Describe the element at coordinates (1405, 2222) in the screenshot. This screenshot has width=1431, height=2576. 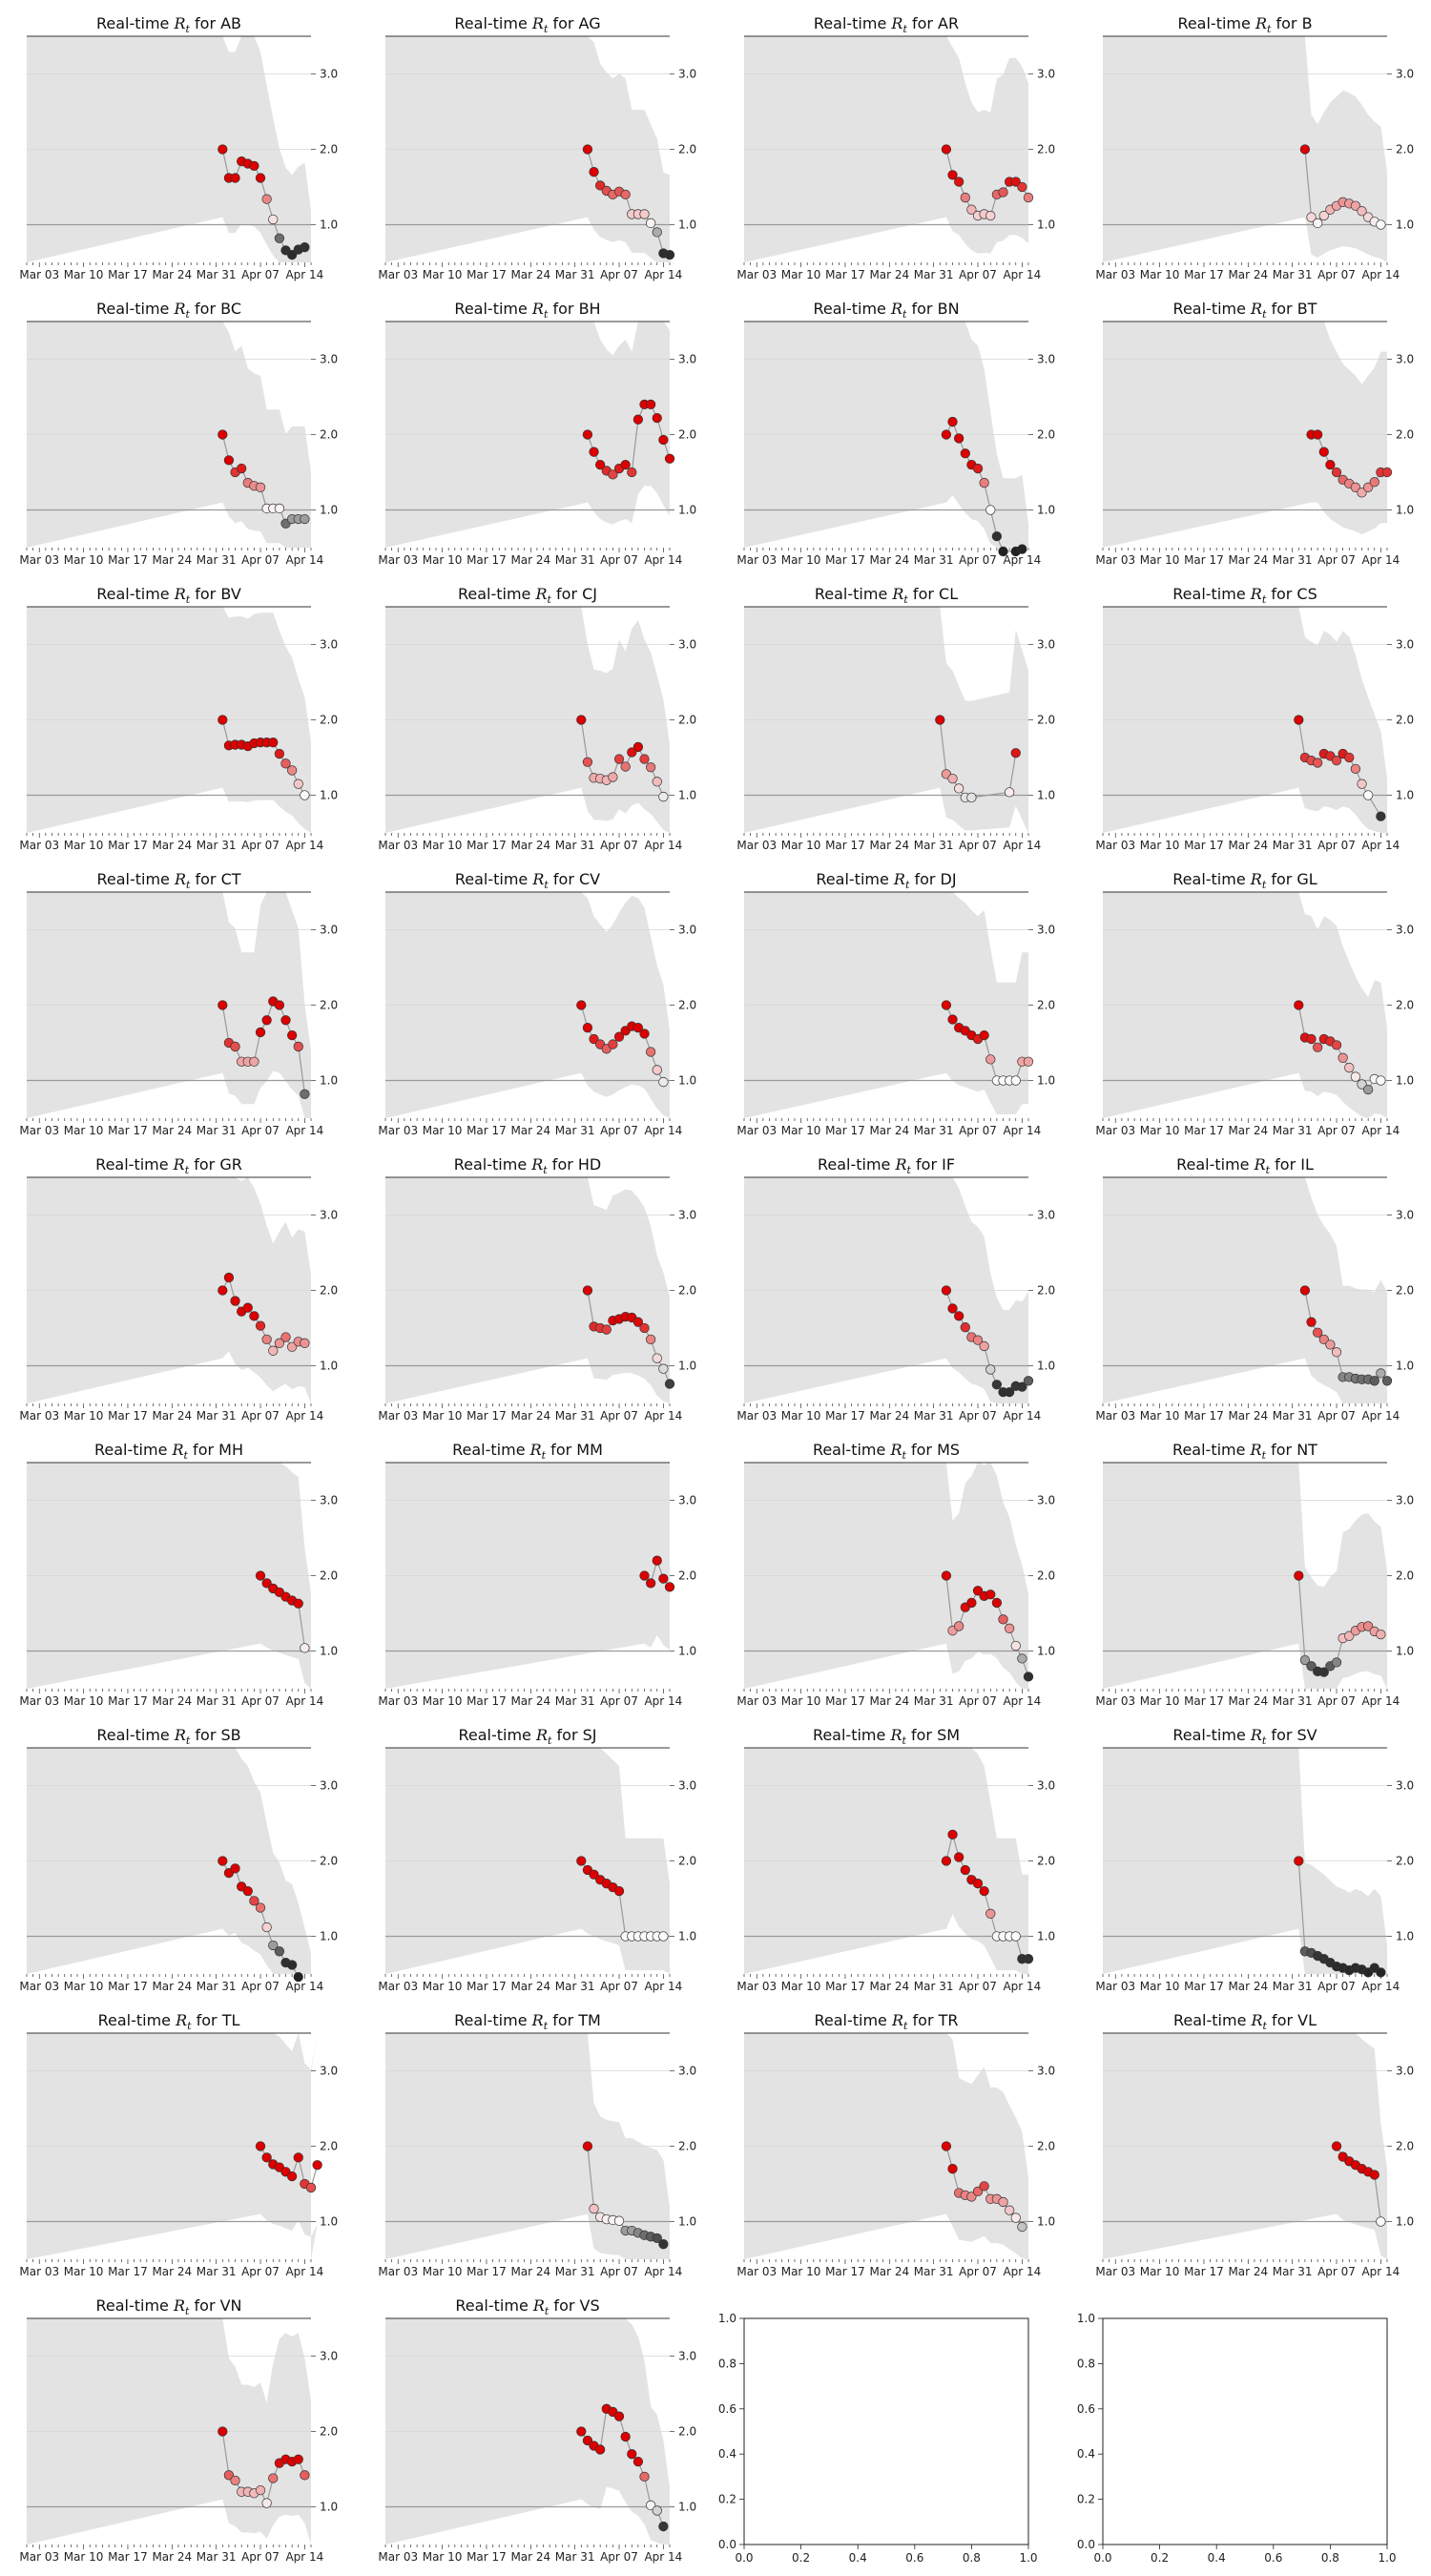
I see `y-tick-label: 1.0` at that location.